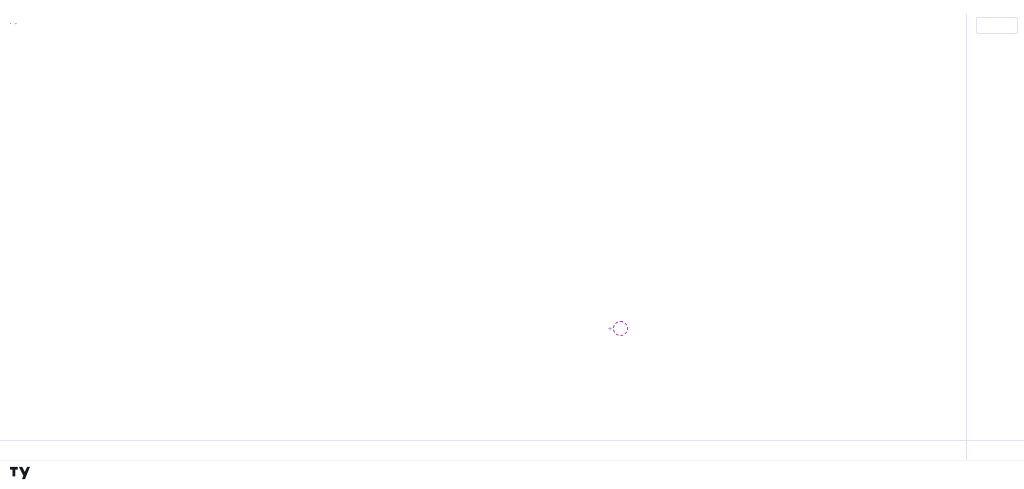 The width and height of the screenshot is (1024, 489). I want to click on rsi-legend, so click(15, 341).